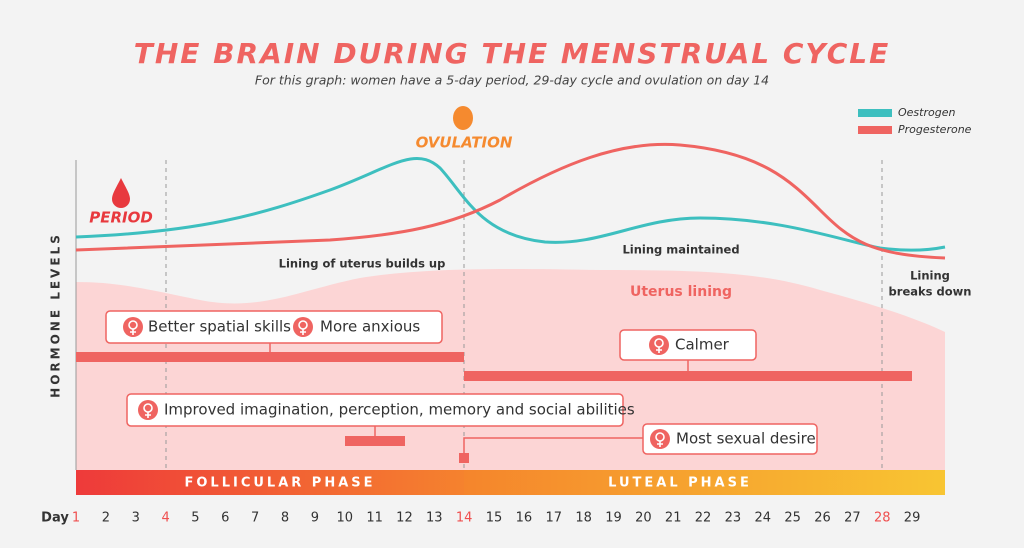 The image size is (1024, 548). What do you see at coordinates (56, 315) in the screenshot?
I see `y-axis-label: HORMONE LEVELS` at bounding box center [56, 315].